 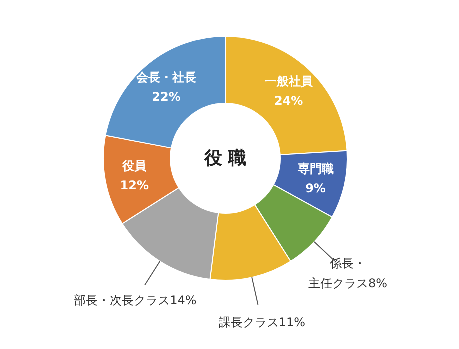 What do you see at coordinates (348, 273) in the screenshot?
I see `slice-label: 係長・主任クラス8%` at bounding box center [348, 273].